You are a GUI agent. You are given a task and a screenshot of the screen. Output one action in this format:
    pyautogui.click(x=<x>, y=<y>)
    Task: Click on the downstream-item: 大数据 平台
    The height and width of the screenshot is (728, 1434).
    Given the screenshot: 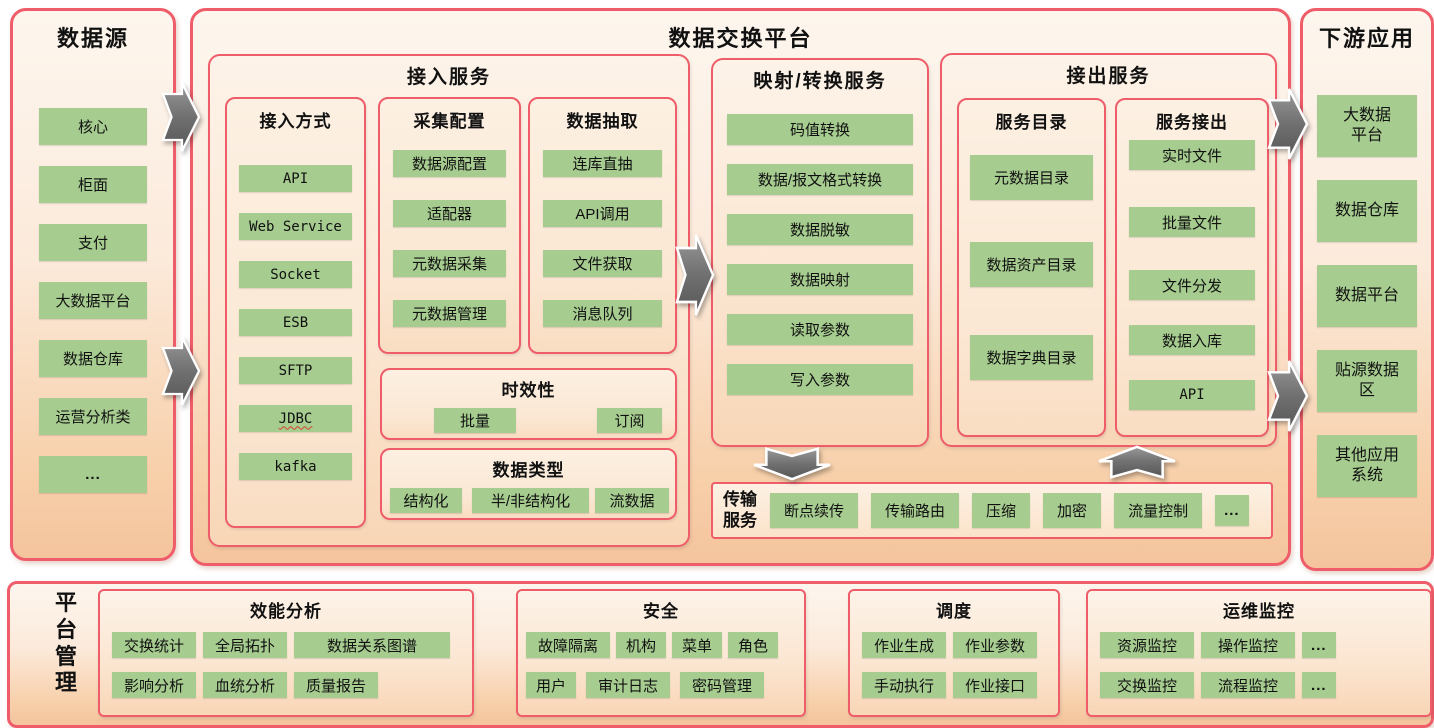 What is the action you would take?
    pyautogui.click(x=1367, y=126)
    